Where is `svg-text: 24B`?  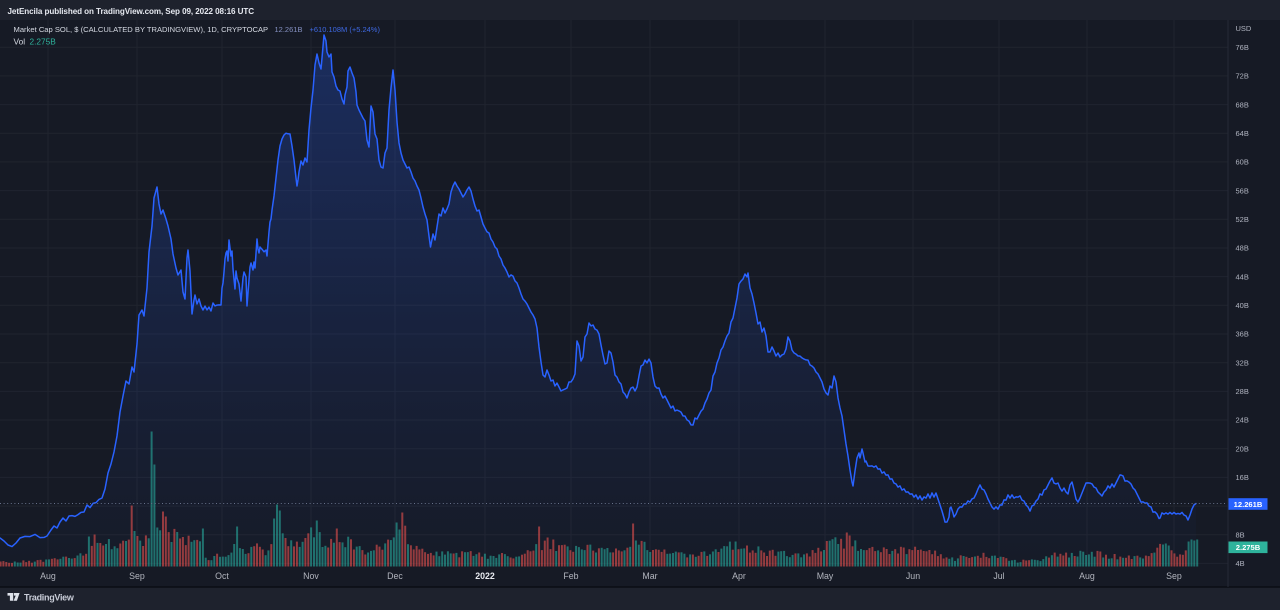
svg-text: 24B is located at coordinates (1242, 420).